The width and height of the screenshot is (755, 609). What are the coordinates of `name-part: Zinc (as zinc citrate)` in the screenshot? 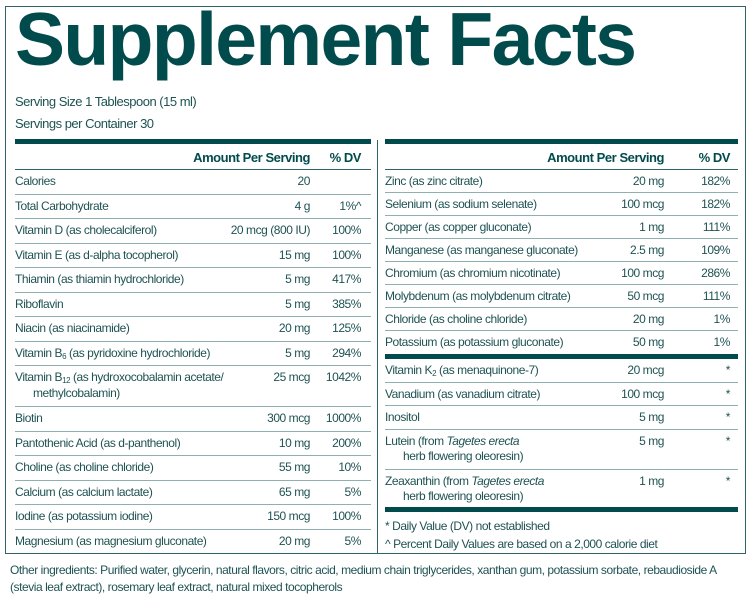 It's located at (434, 181).